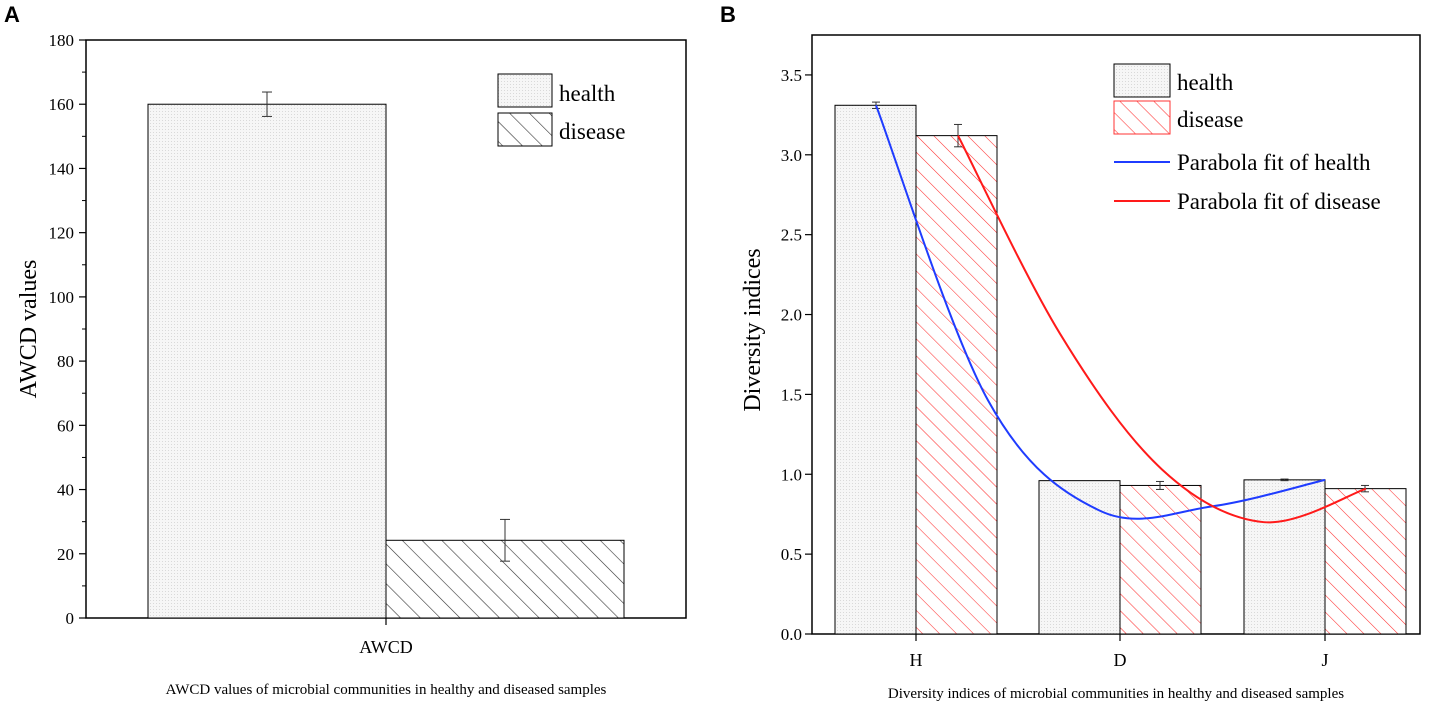 The height and width of the screenshot is (709, 1430). Describe the element at coordinates (1274, 162) in the screenshot. I see `legend-label-health-fit: Parabola fit of health` at that location.